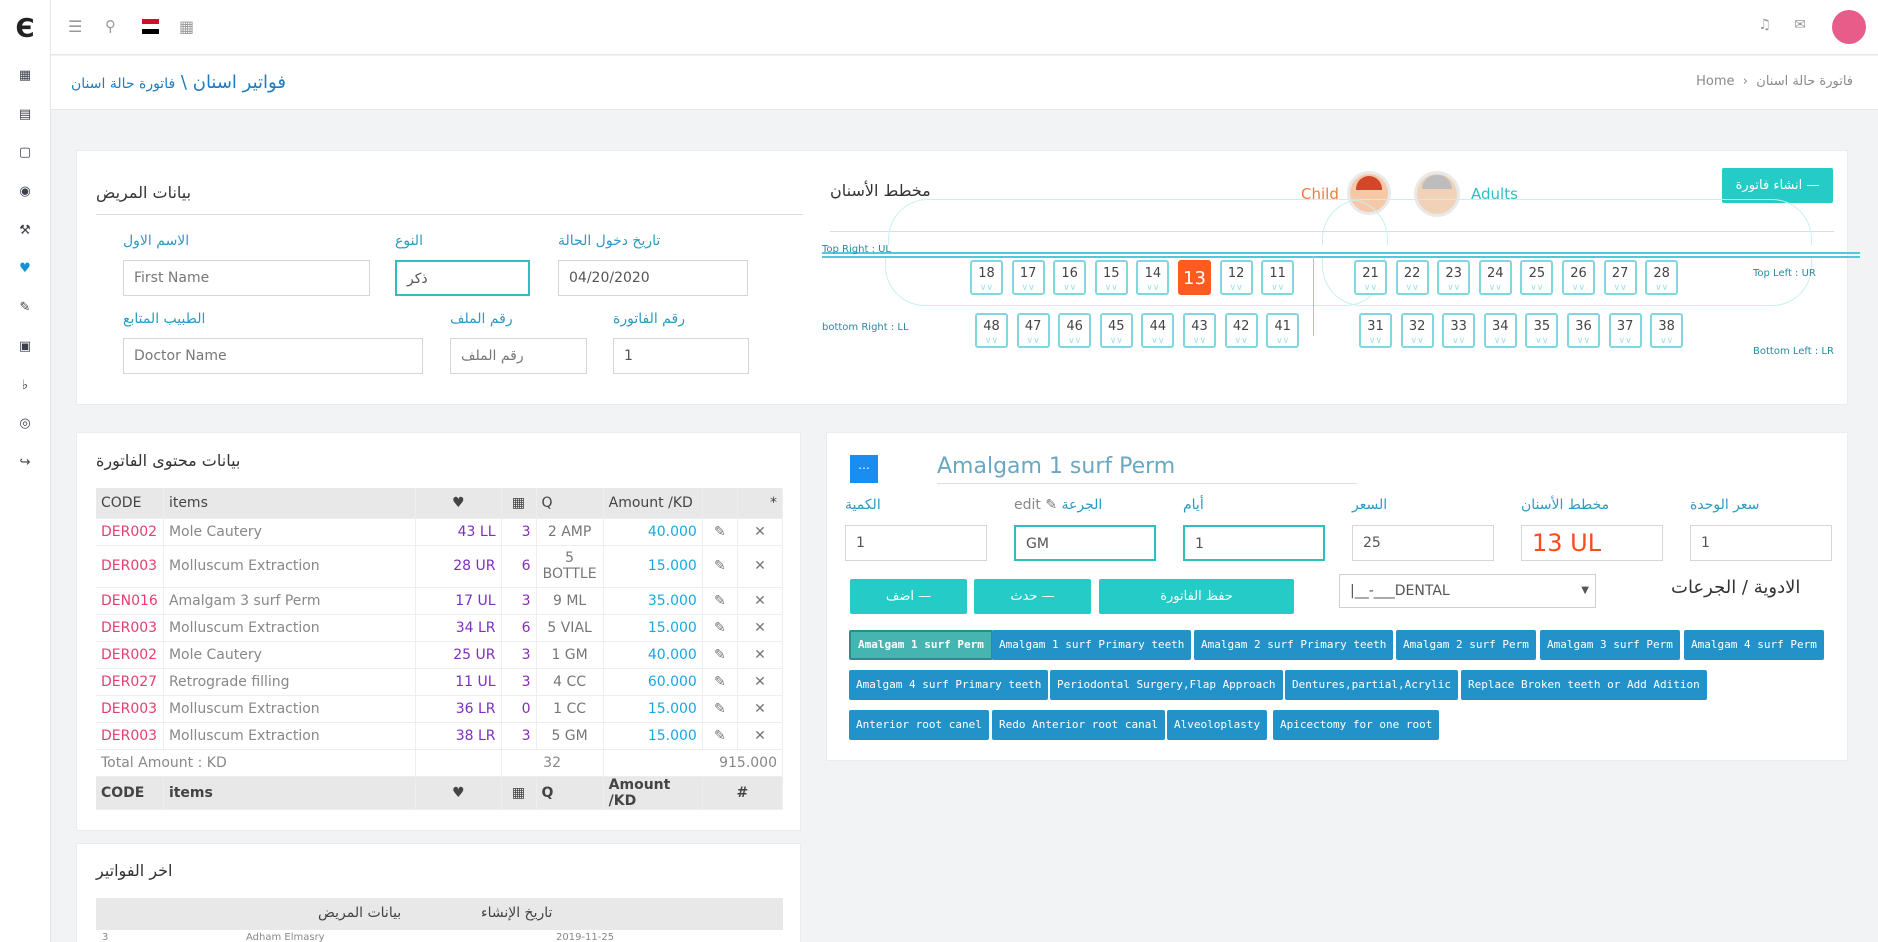  I want to click on recent-row: 3 Adham Elmasry 2019-11-25, so click(439, 936).